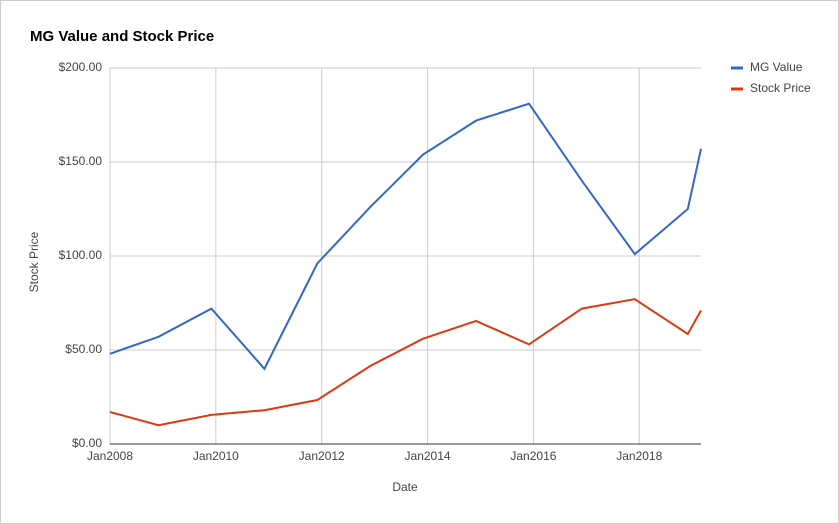 The height and width of the screenshot is (524, 839). I want to click on chart-title: MG Value and Stock Price, so click(122, 36).